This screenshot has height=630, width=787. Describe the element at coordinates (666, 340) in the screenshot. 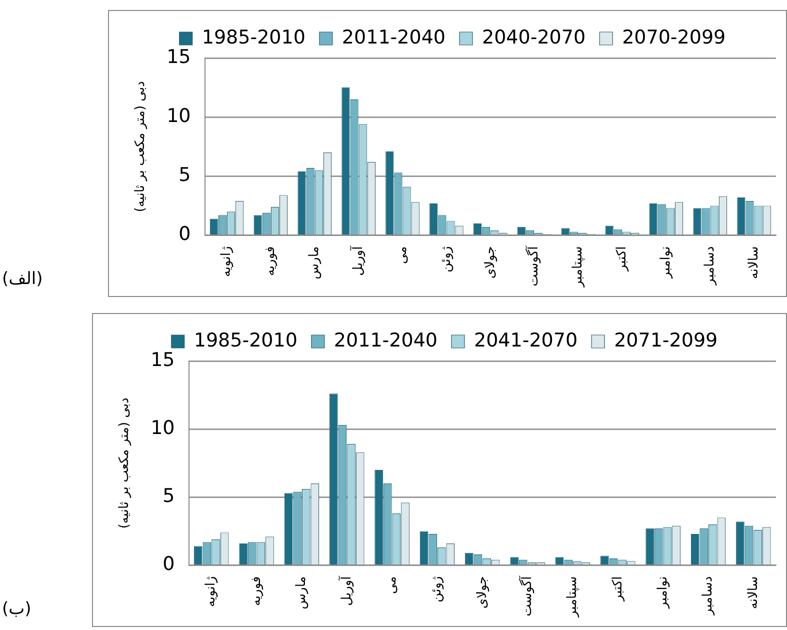

I see `legend-label: 2071-2099` at that location.